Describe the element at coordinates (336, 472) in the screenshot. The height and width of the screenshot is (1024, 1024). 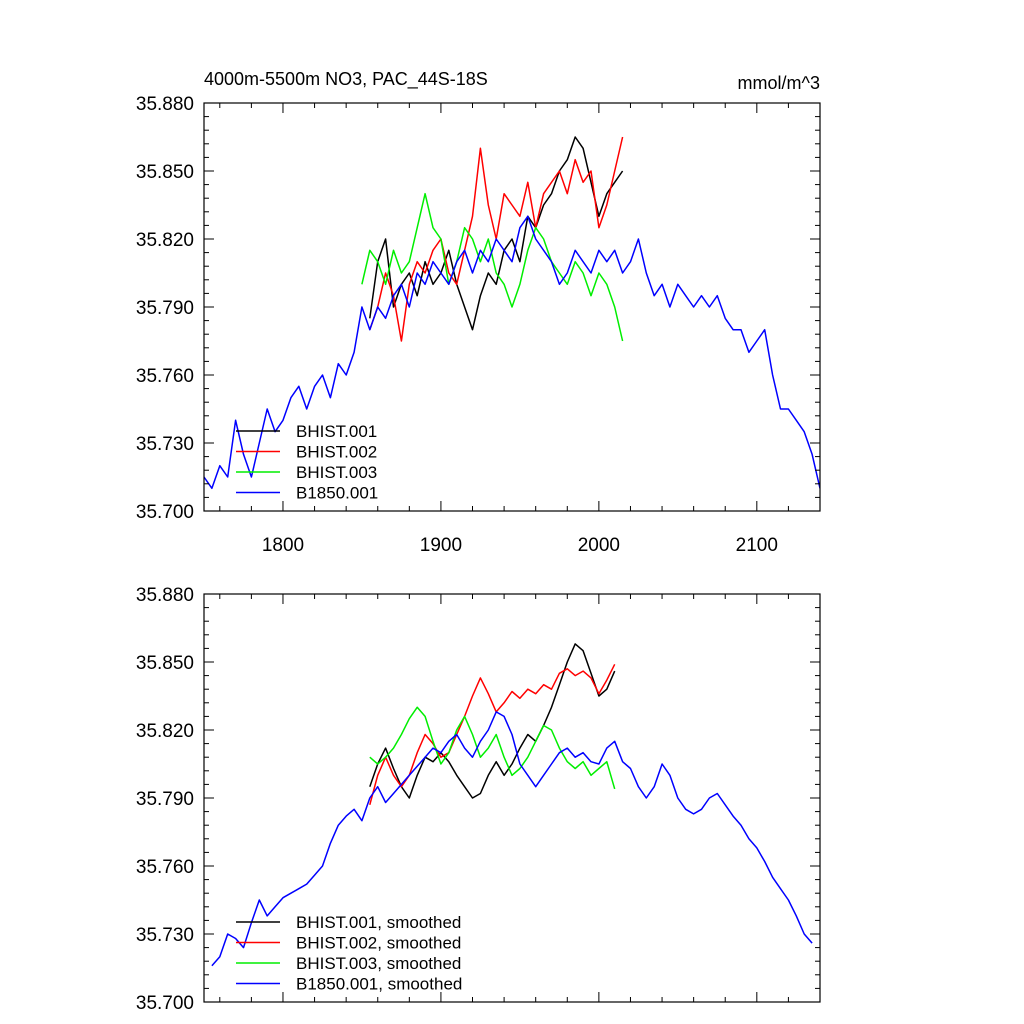
I see `legend-label: BHIST.003` at that location.